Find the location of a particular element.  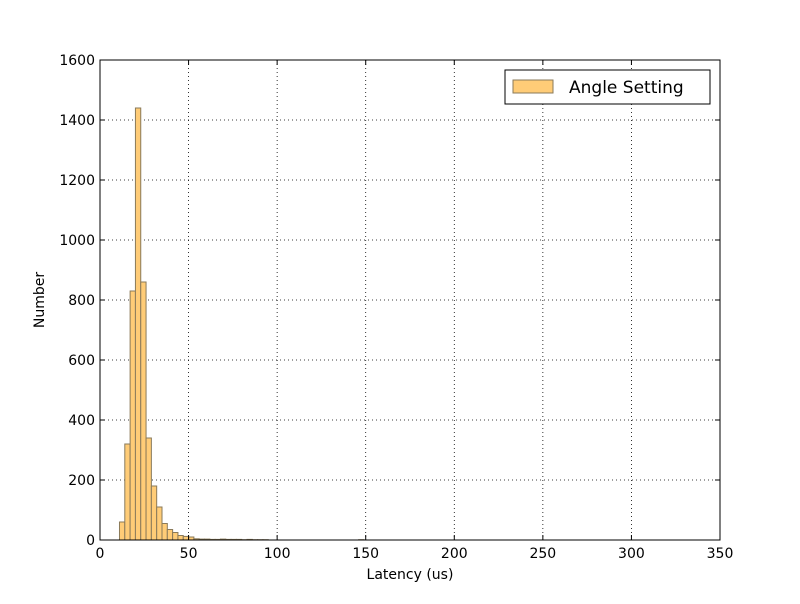

y-tick-label: 1200 is located at coordinates (77, 181).